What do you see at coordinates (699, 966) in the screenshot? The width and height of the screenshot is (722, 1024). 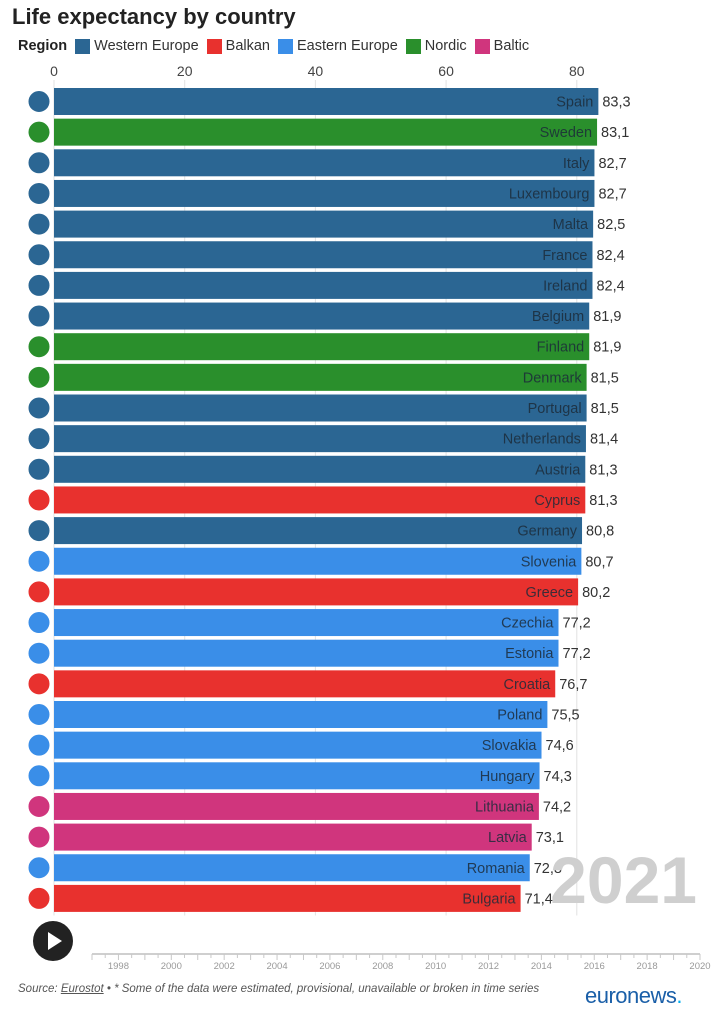 I see `timeline-year-label: 2020` at bounding box center [699, 966].